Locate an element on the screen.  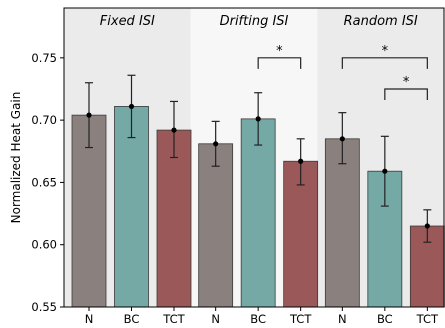
significance-brackets is located at coordinates (342, 78).